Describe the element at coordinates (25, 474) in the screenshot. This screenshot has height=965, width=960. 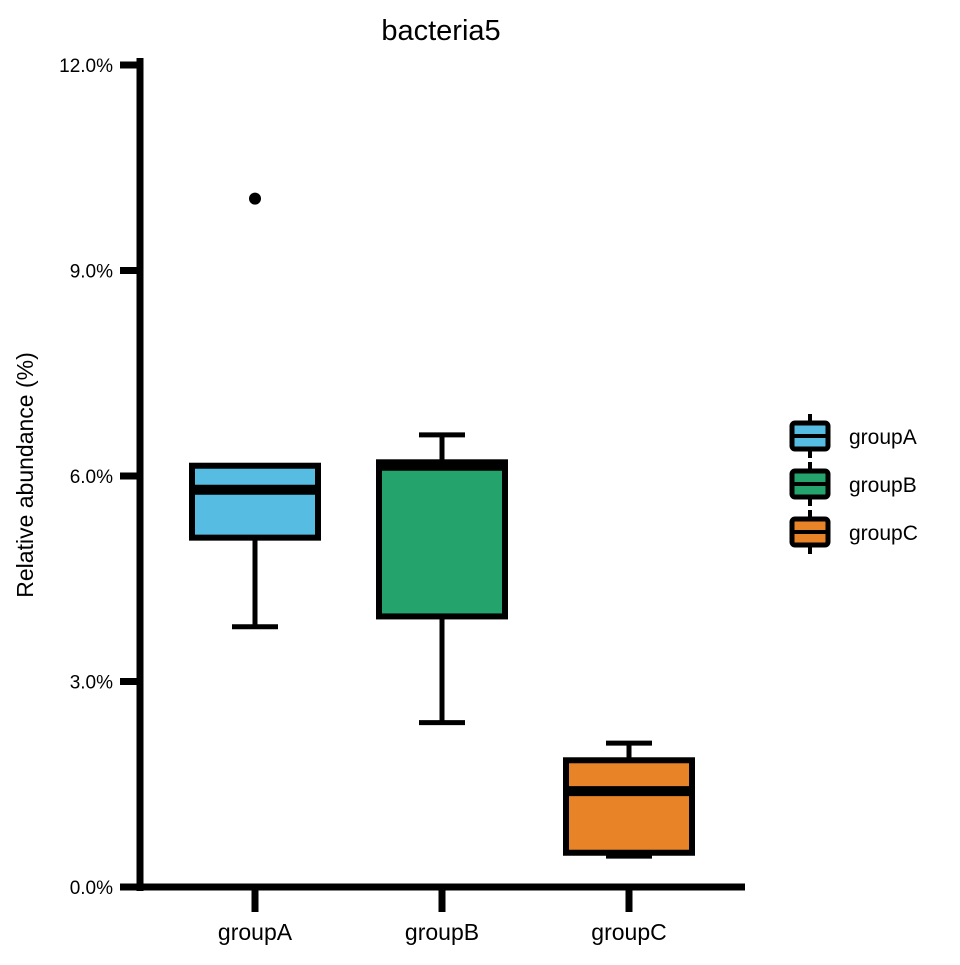
I see `y-axis-label: Relative abundance (%)` at that location.